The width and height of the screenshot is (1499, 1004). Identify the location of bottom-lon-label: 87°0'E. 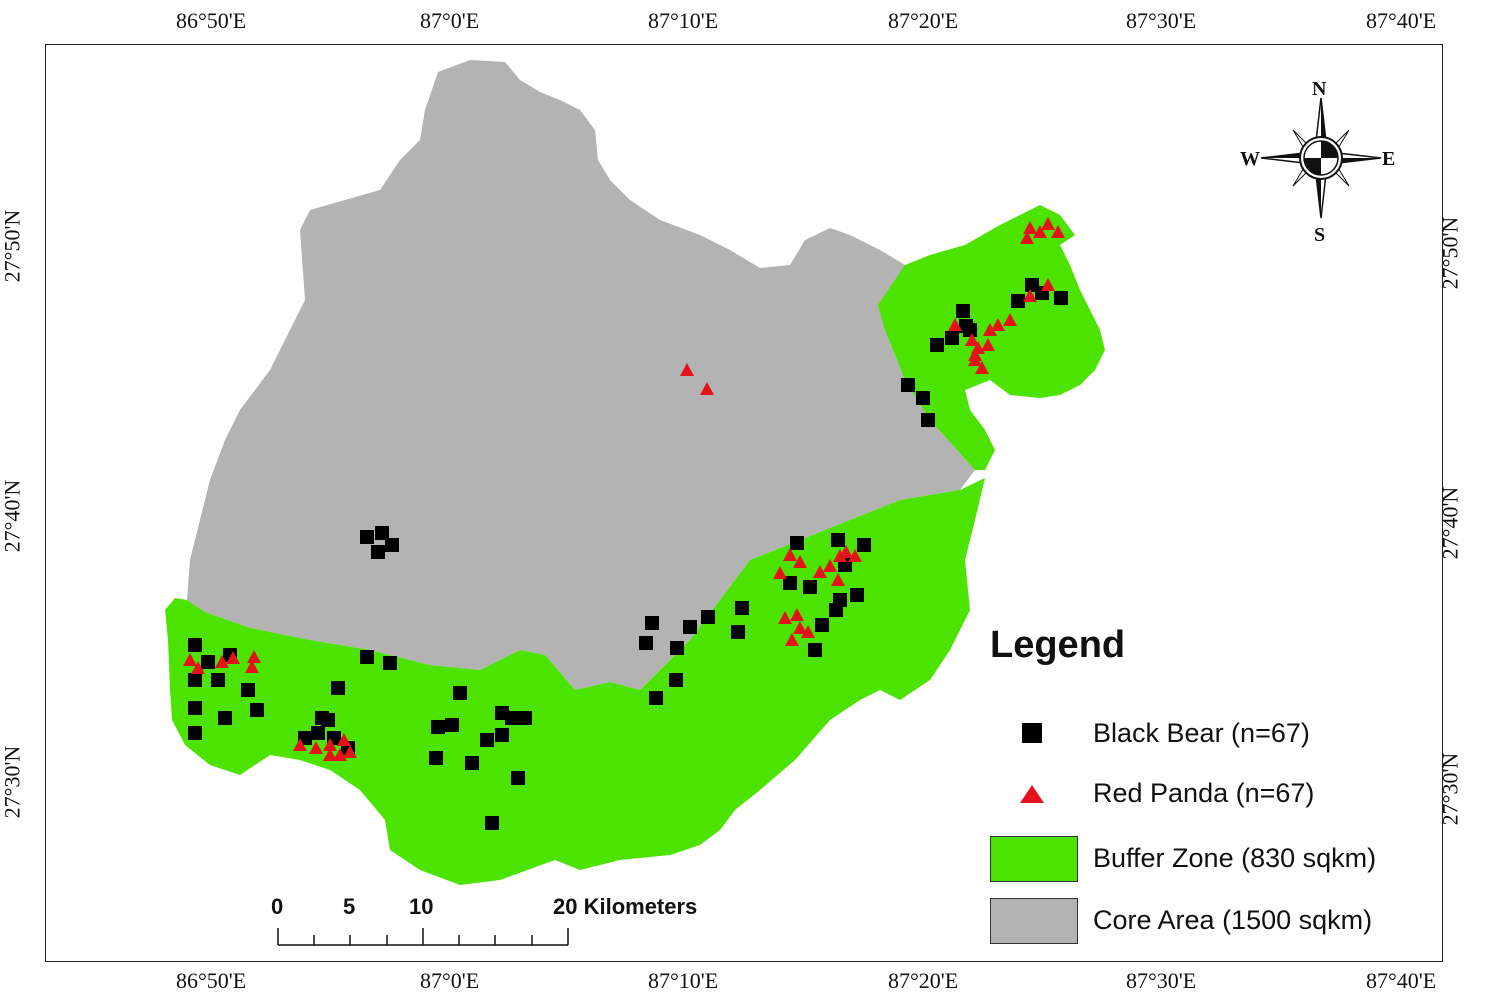
(450, 980).